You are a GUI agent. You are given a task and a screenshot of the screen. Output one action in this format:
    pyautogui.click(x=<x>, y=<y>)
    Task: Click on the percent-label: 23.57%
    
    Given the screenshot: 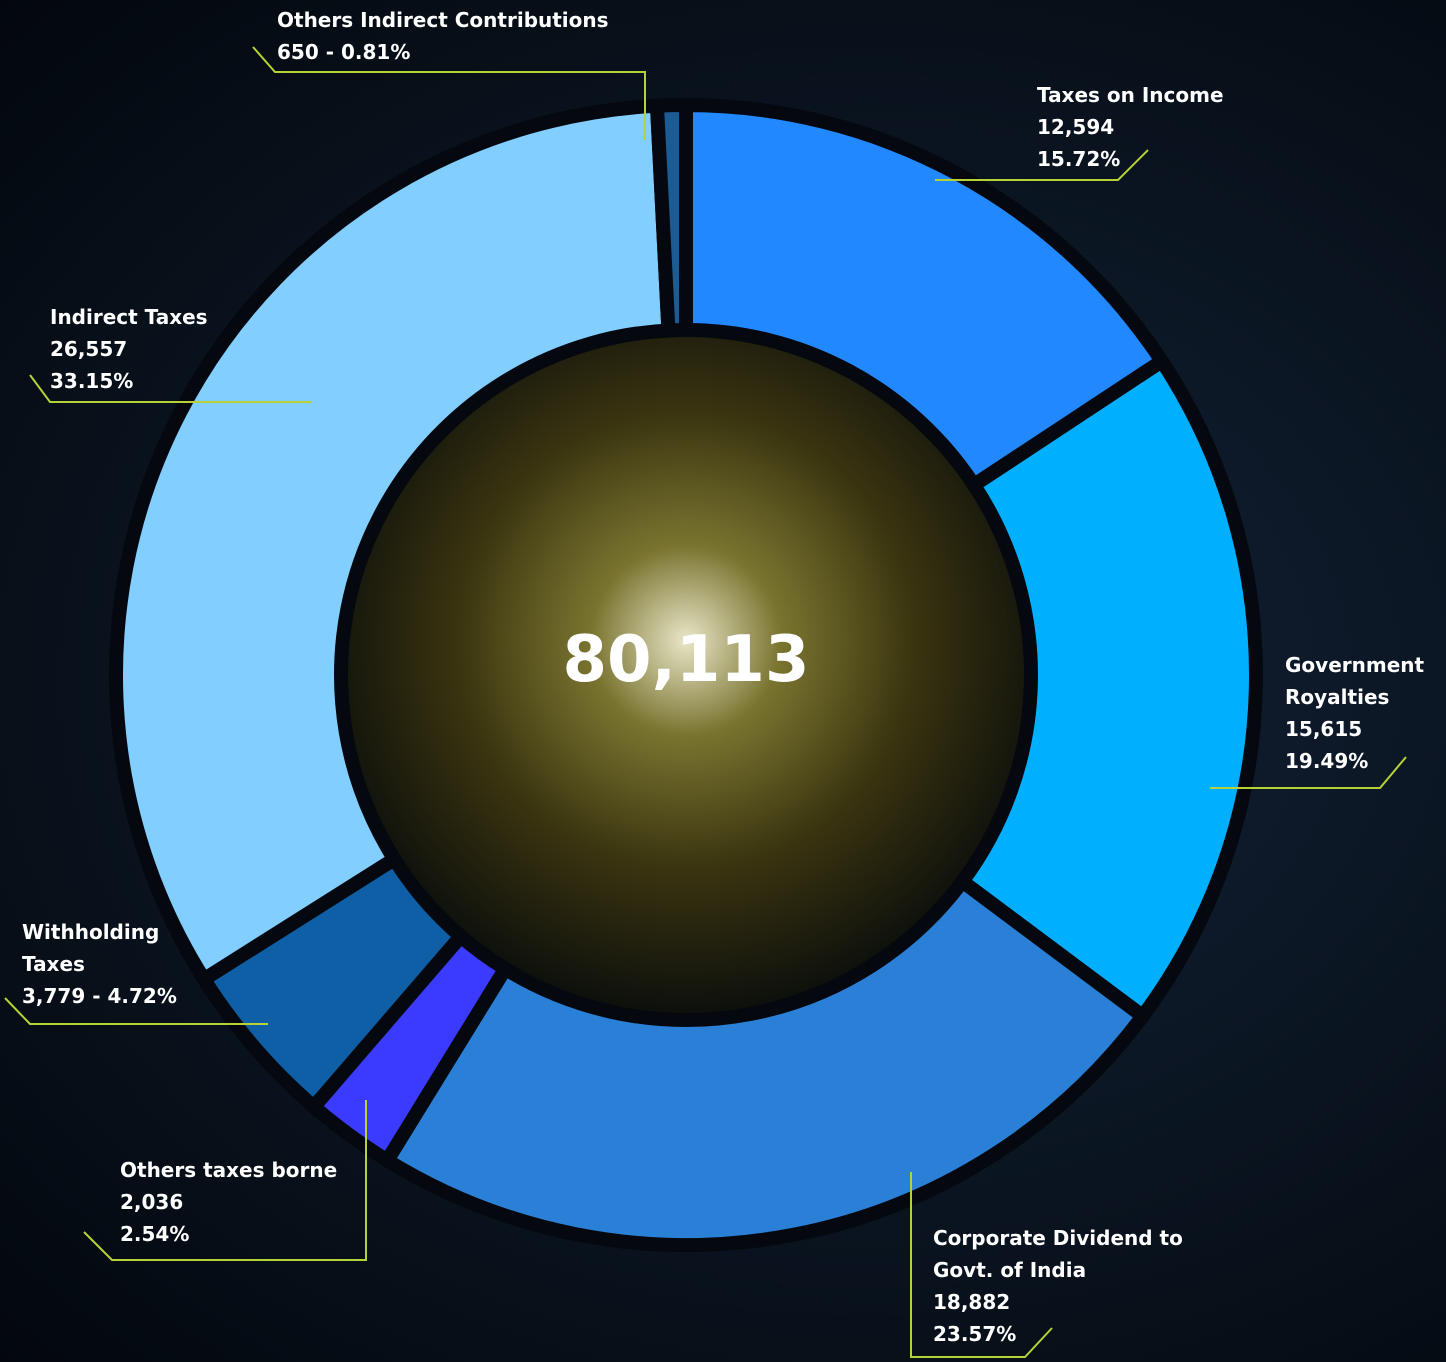 What is the action you would take?
    pyautogui.click(x=975, y=1334)
    